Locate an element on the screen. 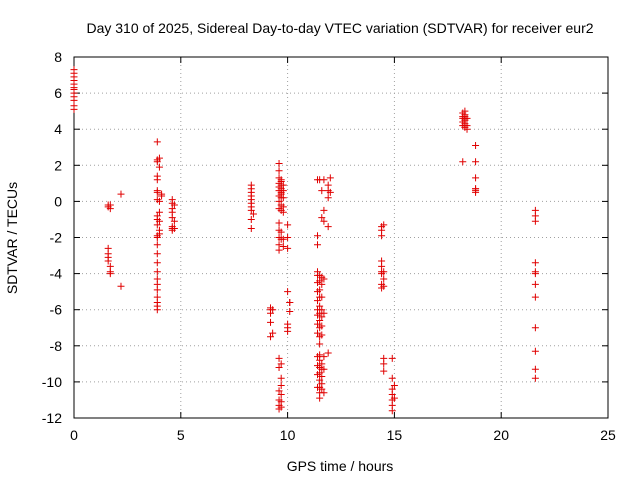 This screenshot has height=480, width=640. x-tick-label: 20 is located at coordinates (501, 435).